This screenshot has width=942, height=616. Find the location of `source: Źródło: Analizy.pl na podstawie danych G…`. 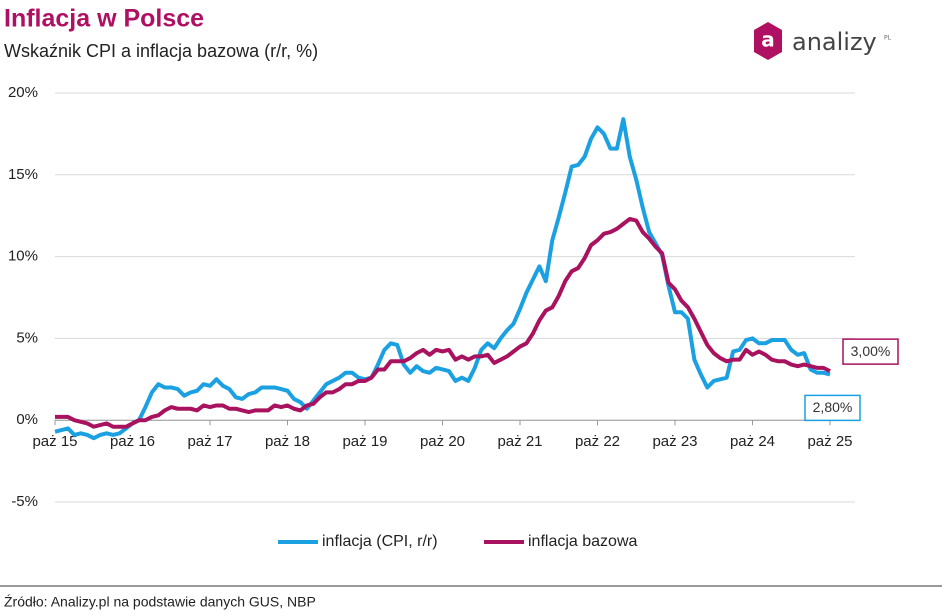

source: Źródło: Analizy.pl na podstawie danych G… is located at coordinates (160, 602).